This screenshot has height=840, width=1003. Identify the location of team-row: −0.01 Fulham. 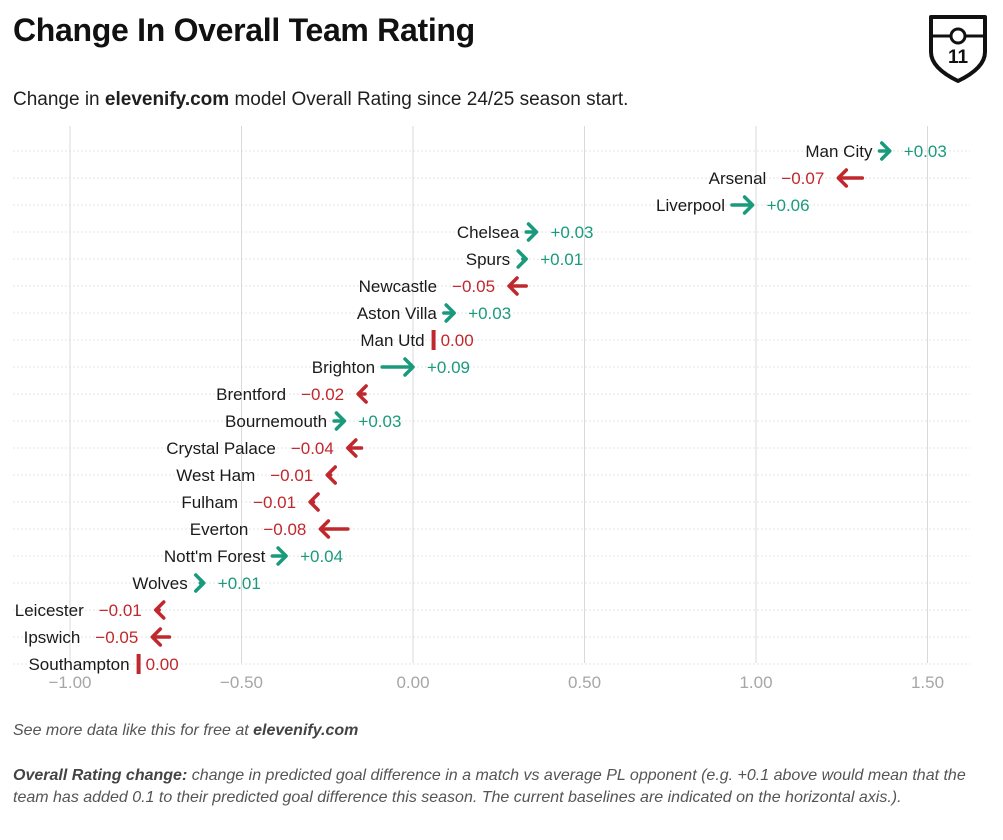
(250, 502).